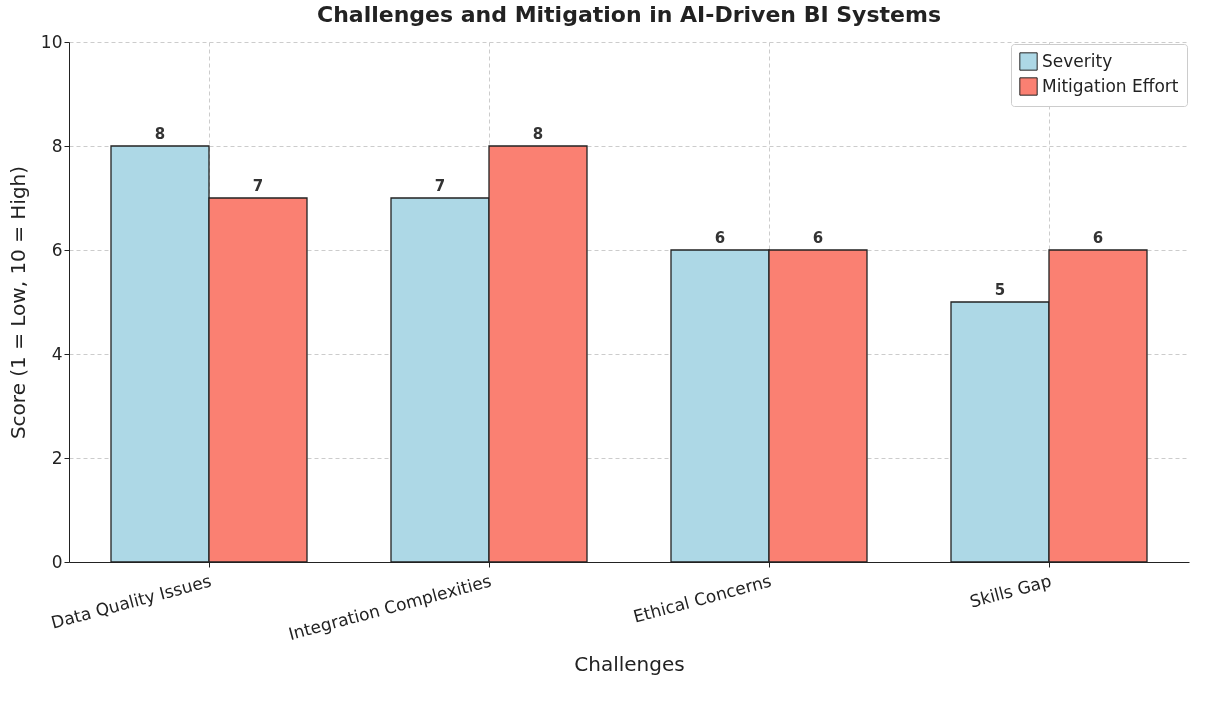 This screenshot has width=1230, height=707. I want to click on chart-title: Challenges and Mitigation in AI-Driven BI Systems, so click(629, 14).